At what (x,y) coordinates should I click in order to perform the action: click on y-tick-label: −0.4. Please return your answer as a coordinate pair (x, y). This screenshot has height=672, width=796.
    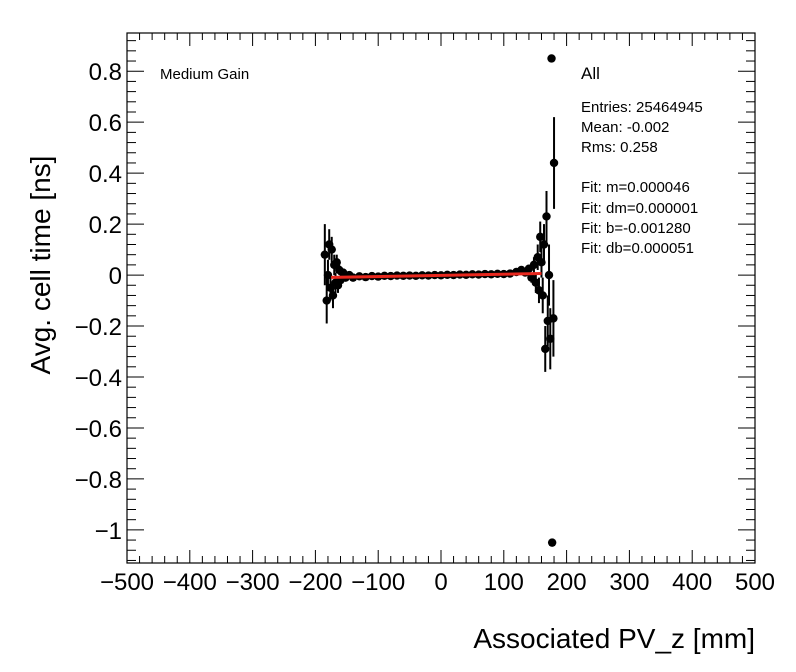
    Looking at the image, I should click on (98, 378).